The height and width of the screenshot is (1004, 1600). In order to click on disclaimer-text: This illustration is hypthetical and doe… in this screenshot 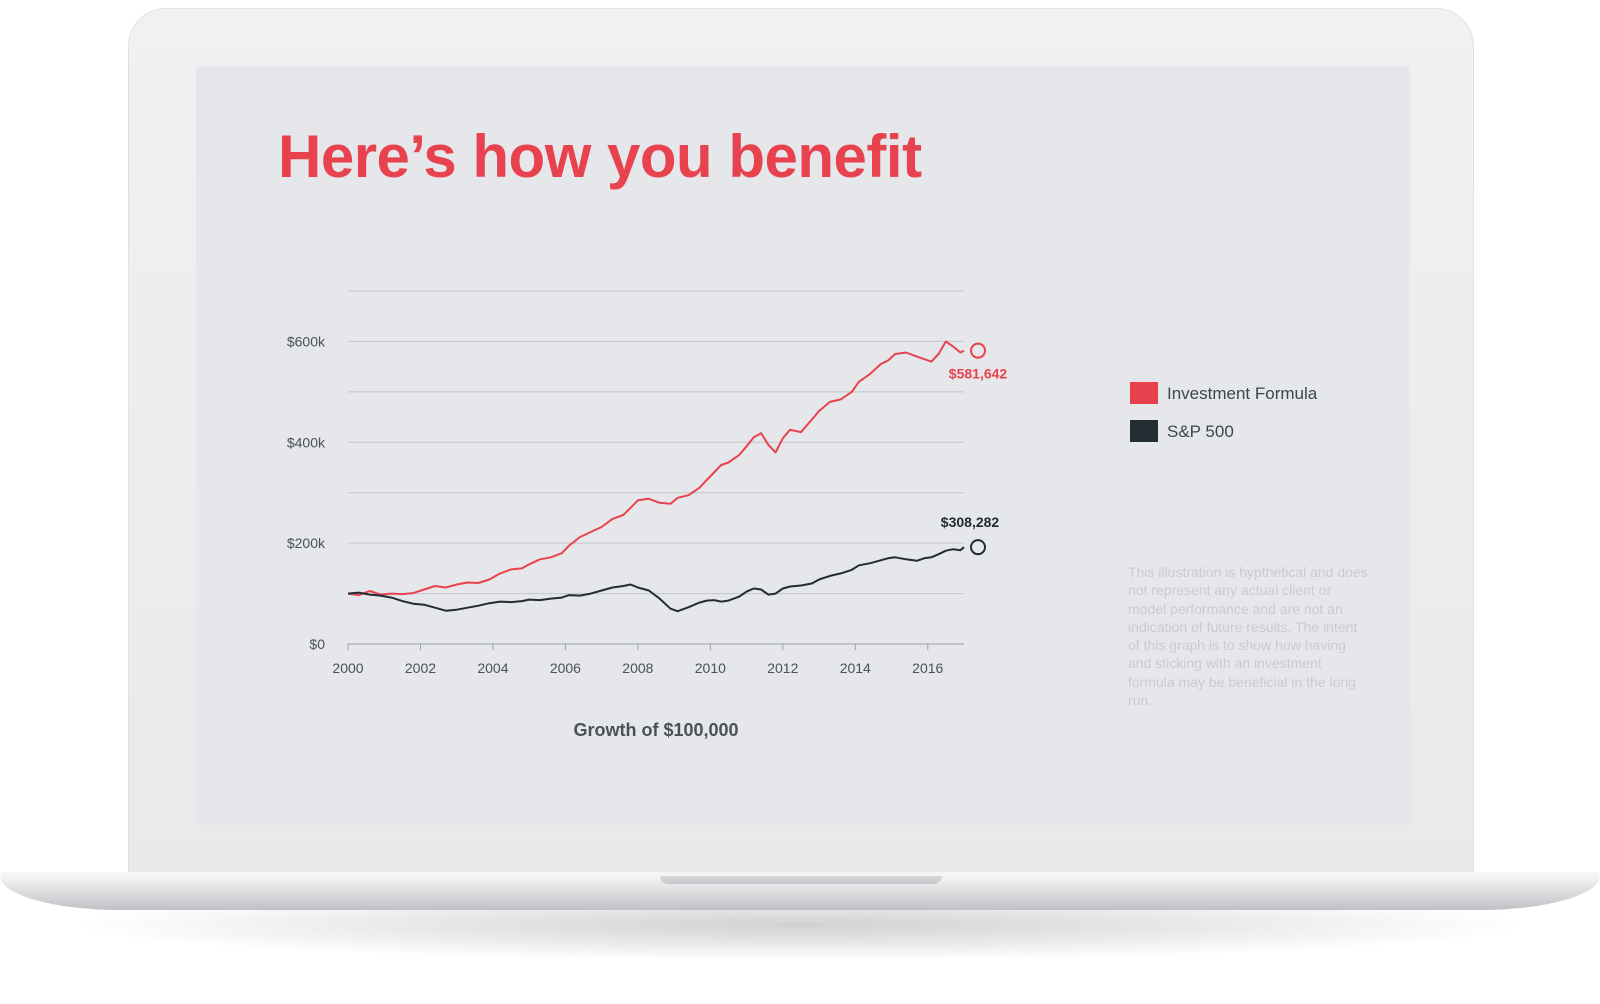, I will do `click(1248, 636)`.